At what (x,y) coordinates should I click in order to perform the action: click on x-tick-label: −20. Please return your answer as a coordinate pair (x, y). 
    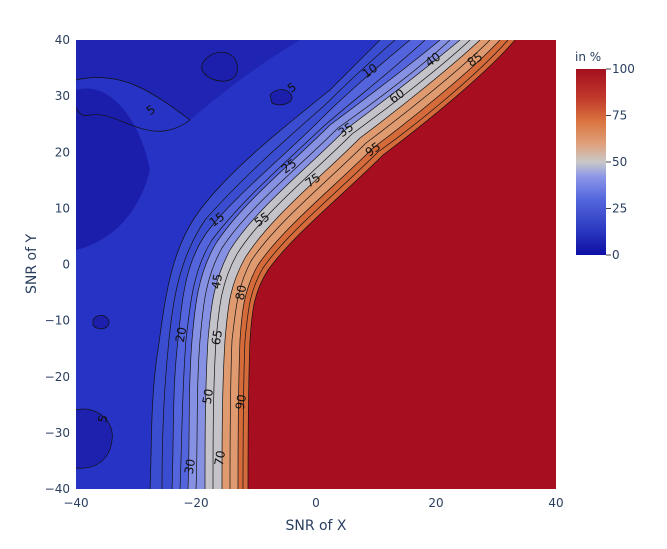
    Looking at the image, I should click on (195, 503).